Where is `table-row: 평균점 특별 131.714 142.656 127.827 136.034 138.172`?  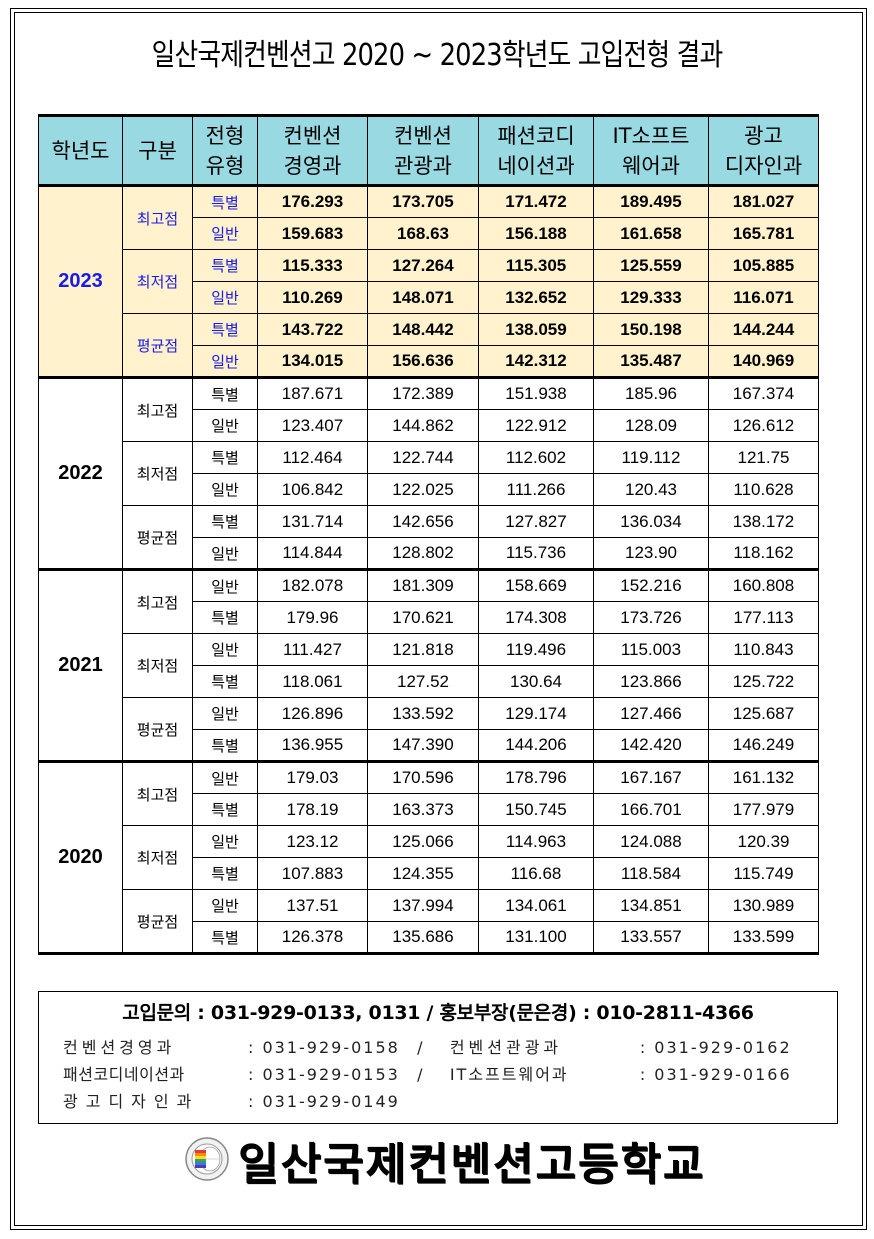 table-row: 평균점 특별 131.714 142.656 127.827 136.034 138.172 is located at coordinates (429, 538).